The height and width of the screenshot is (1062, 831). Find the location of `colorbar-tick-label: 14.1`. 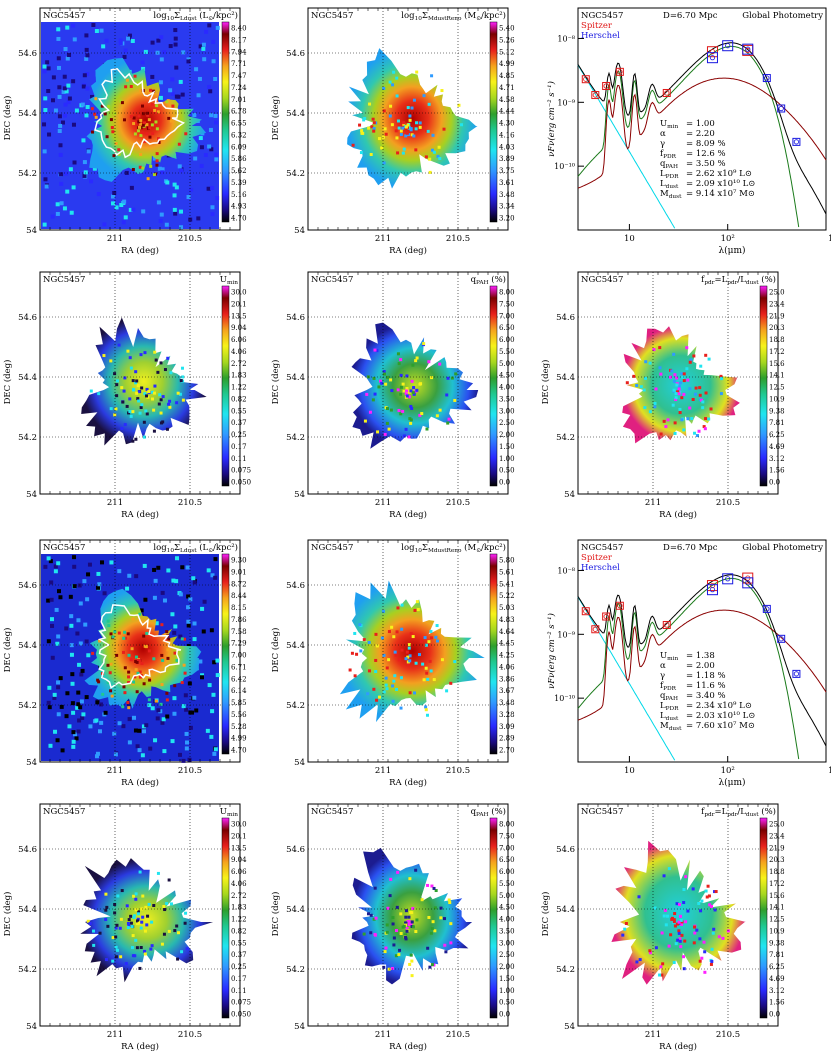

colorbar-tick-label: 14.1 is located at coordinates (777, 376).